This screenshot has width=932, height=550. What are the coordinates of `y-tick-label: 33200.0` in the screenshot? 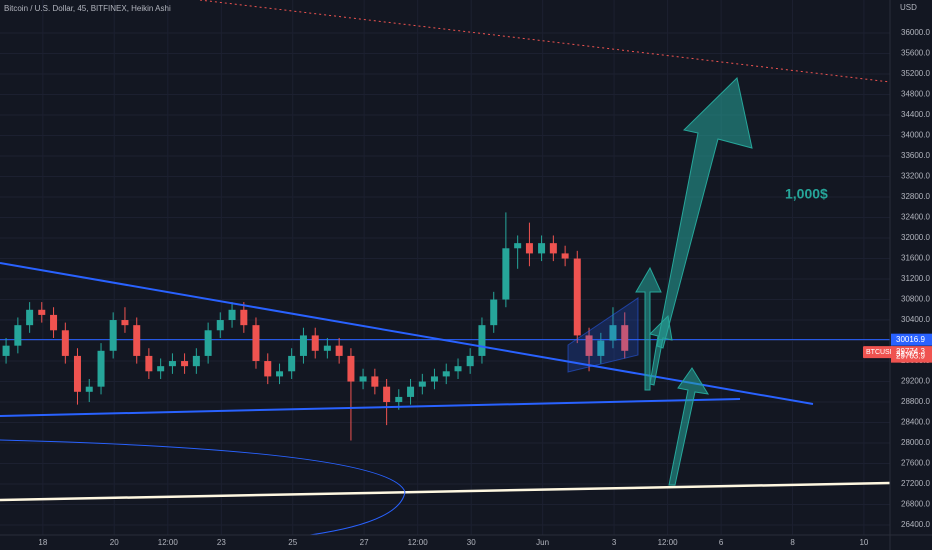 It's located at (915, 176).